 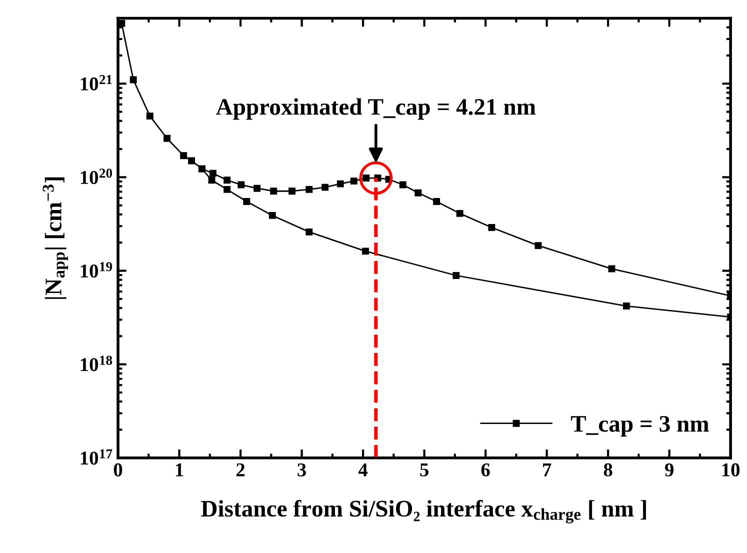 What do you see at coordinates (118, 469) in the screenshot?
I see `x-tick-label: 0` at bounding box center [118, 469].